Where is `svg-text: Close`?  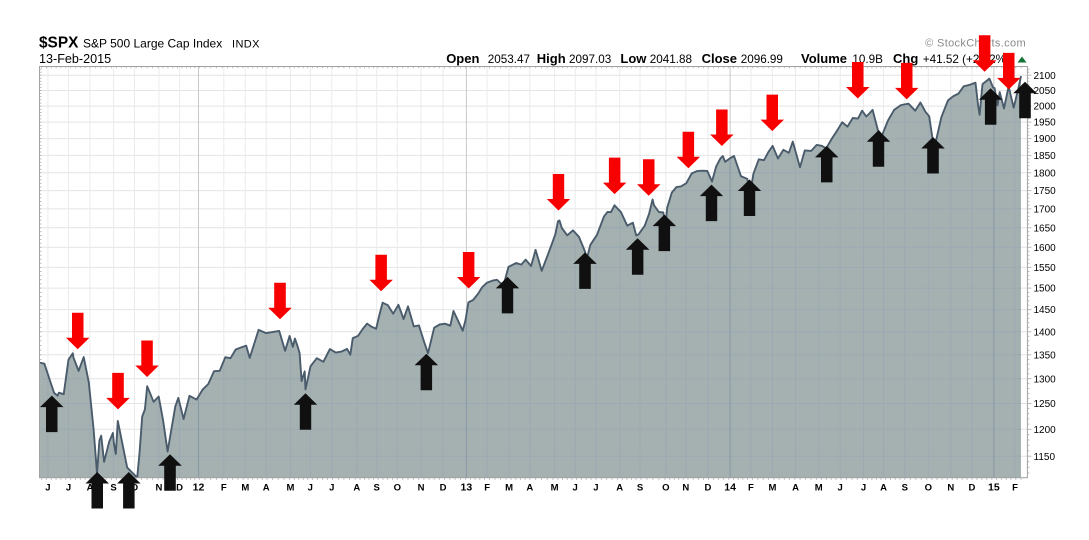
svg-text: Close is located at coordinates (719, 58).